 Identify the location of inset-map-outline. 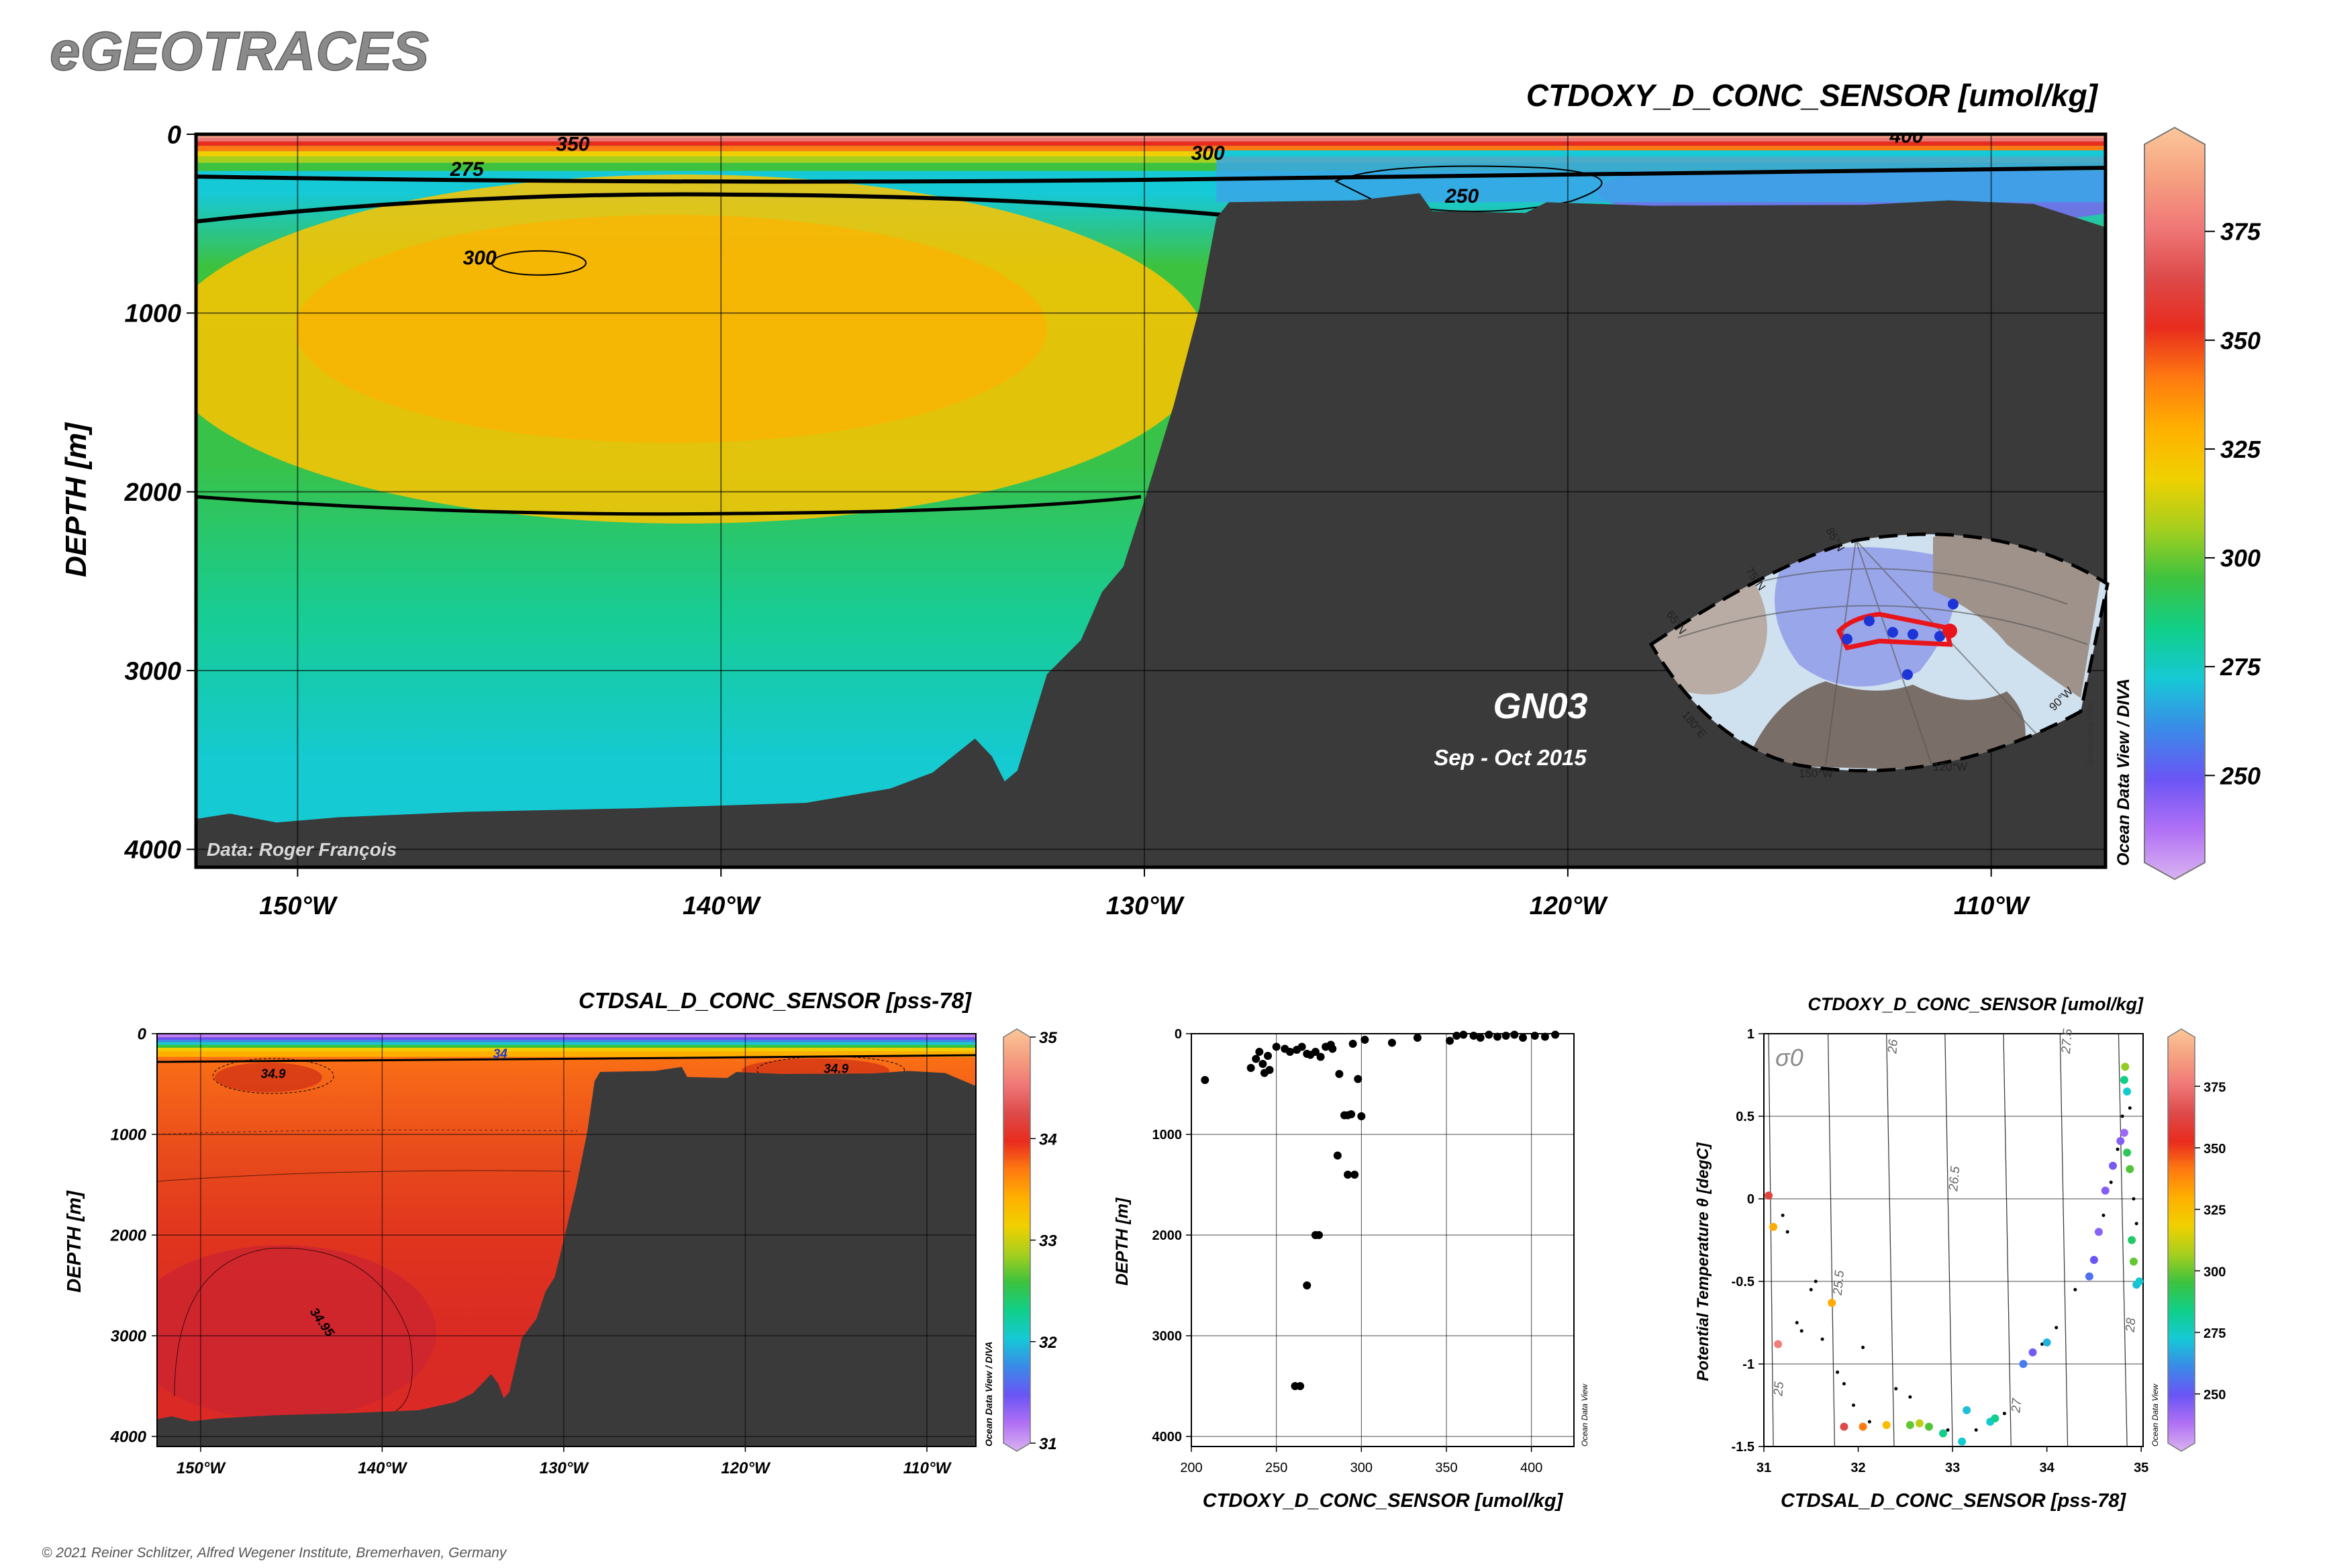
(1879, 653).